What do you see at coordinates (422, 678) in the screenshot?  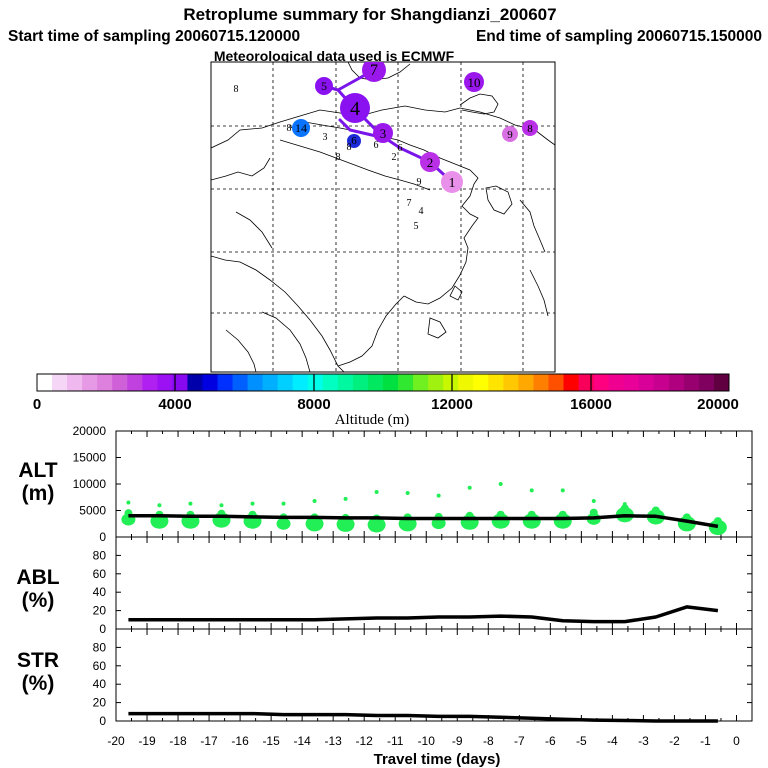 I see `str-panel-content: 0 20 40 60 80` at bounding box center [422, 678].